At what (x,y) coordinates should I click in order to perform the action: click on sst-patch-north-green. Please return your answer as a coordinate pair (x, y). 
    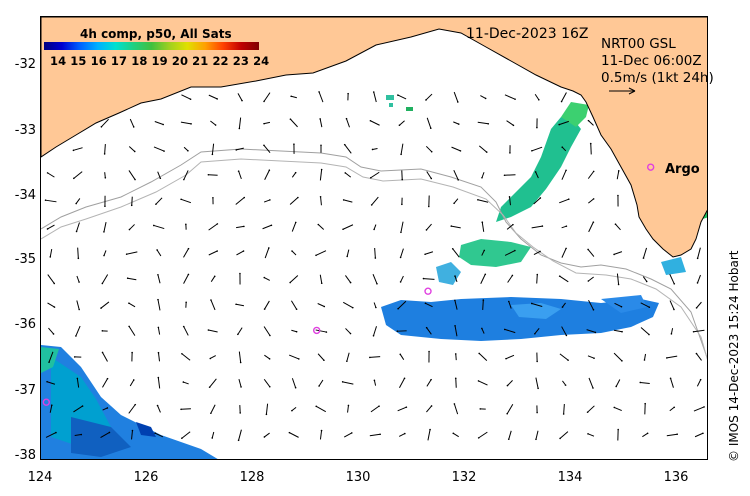
    Looking at the image, I should click on (538, 169).